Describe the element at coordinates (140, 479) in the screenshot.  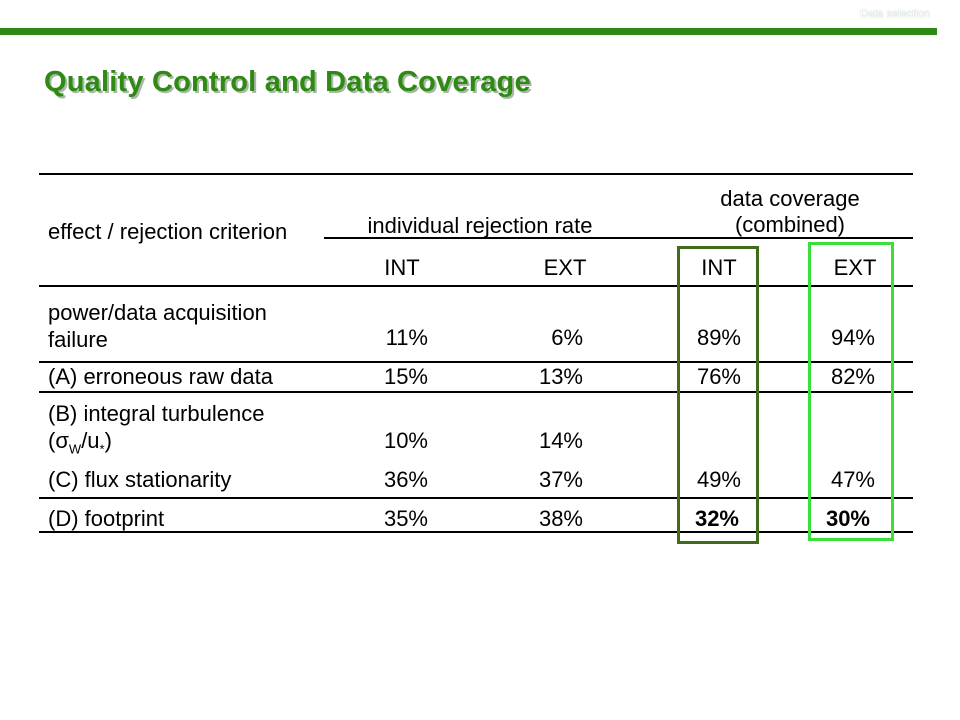
I see `row-label: (C) flux stationarity` at that location.